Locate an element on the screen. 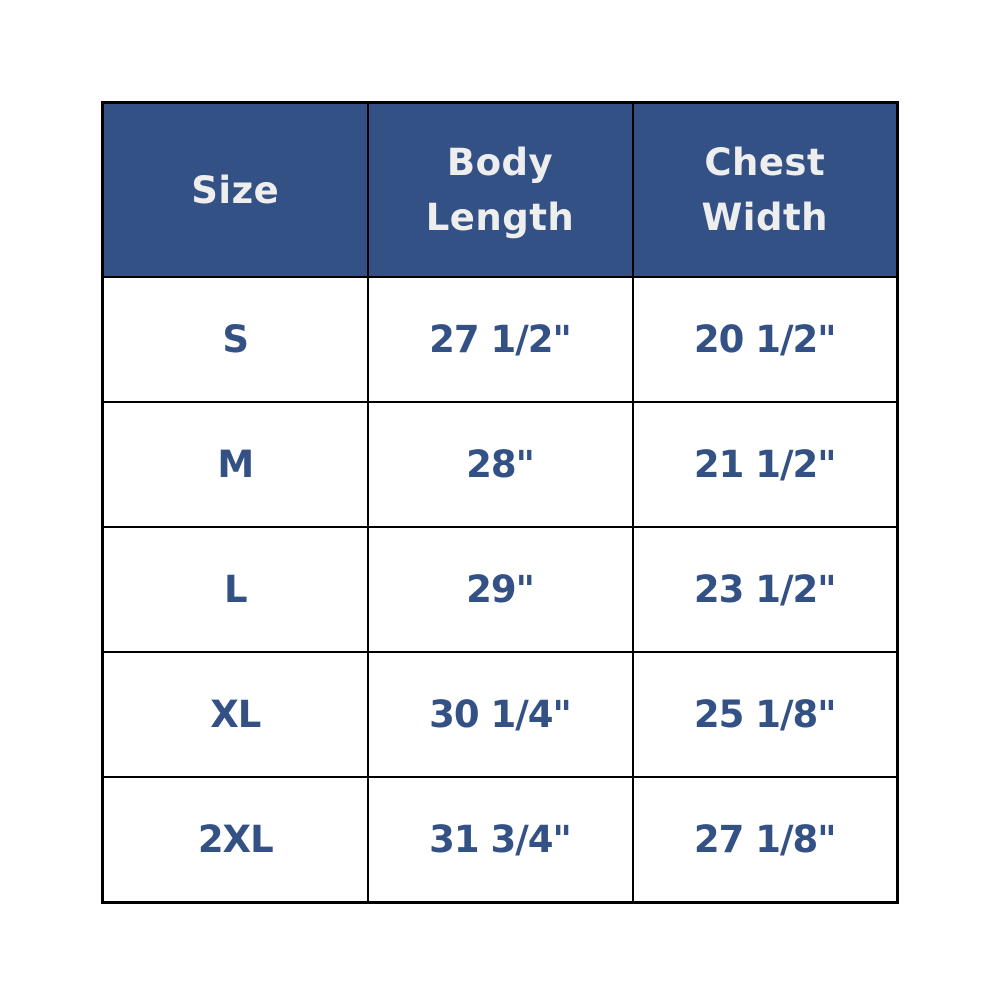  header-size: Size is located at coordinates (235, 189).